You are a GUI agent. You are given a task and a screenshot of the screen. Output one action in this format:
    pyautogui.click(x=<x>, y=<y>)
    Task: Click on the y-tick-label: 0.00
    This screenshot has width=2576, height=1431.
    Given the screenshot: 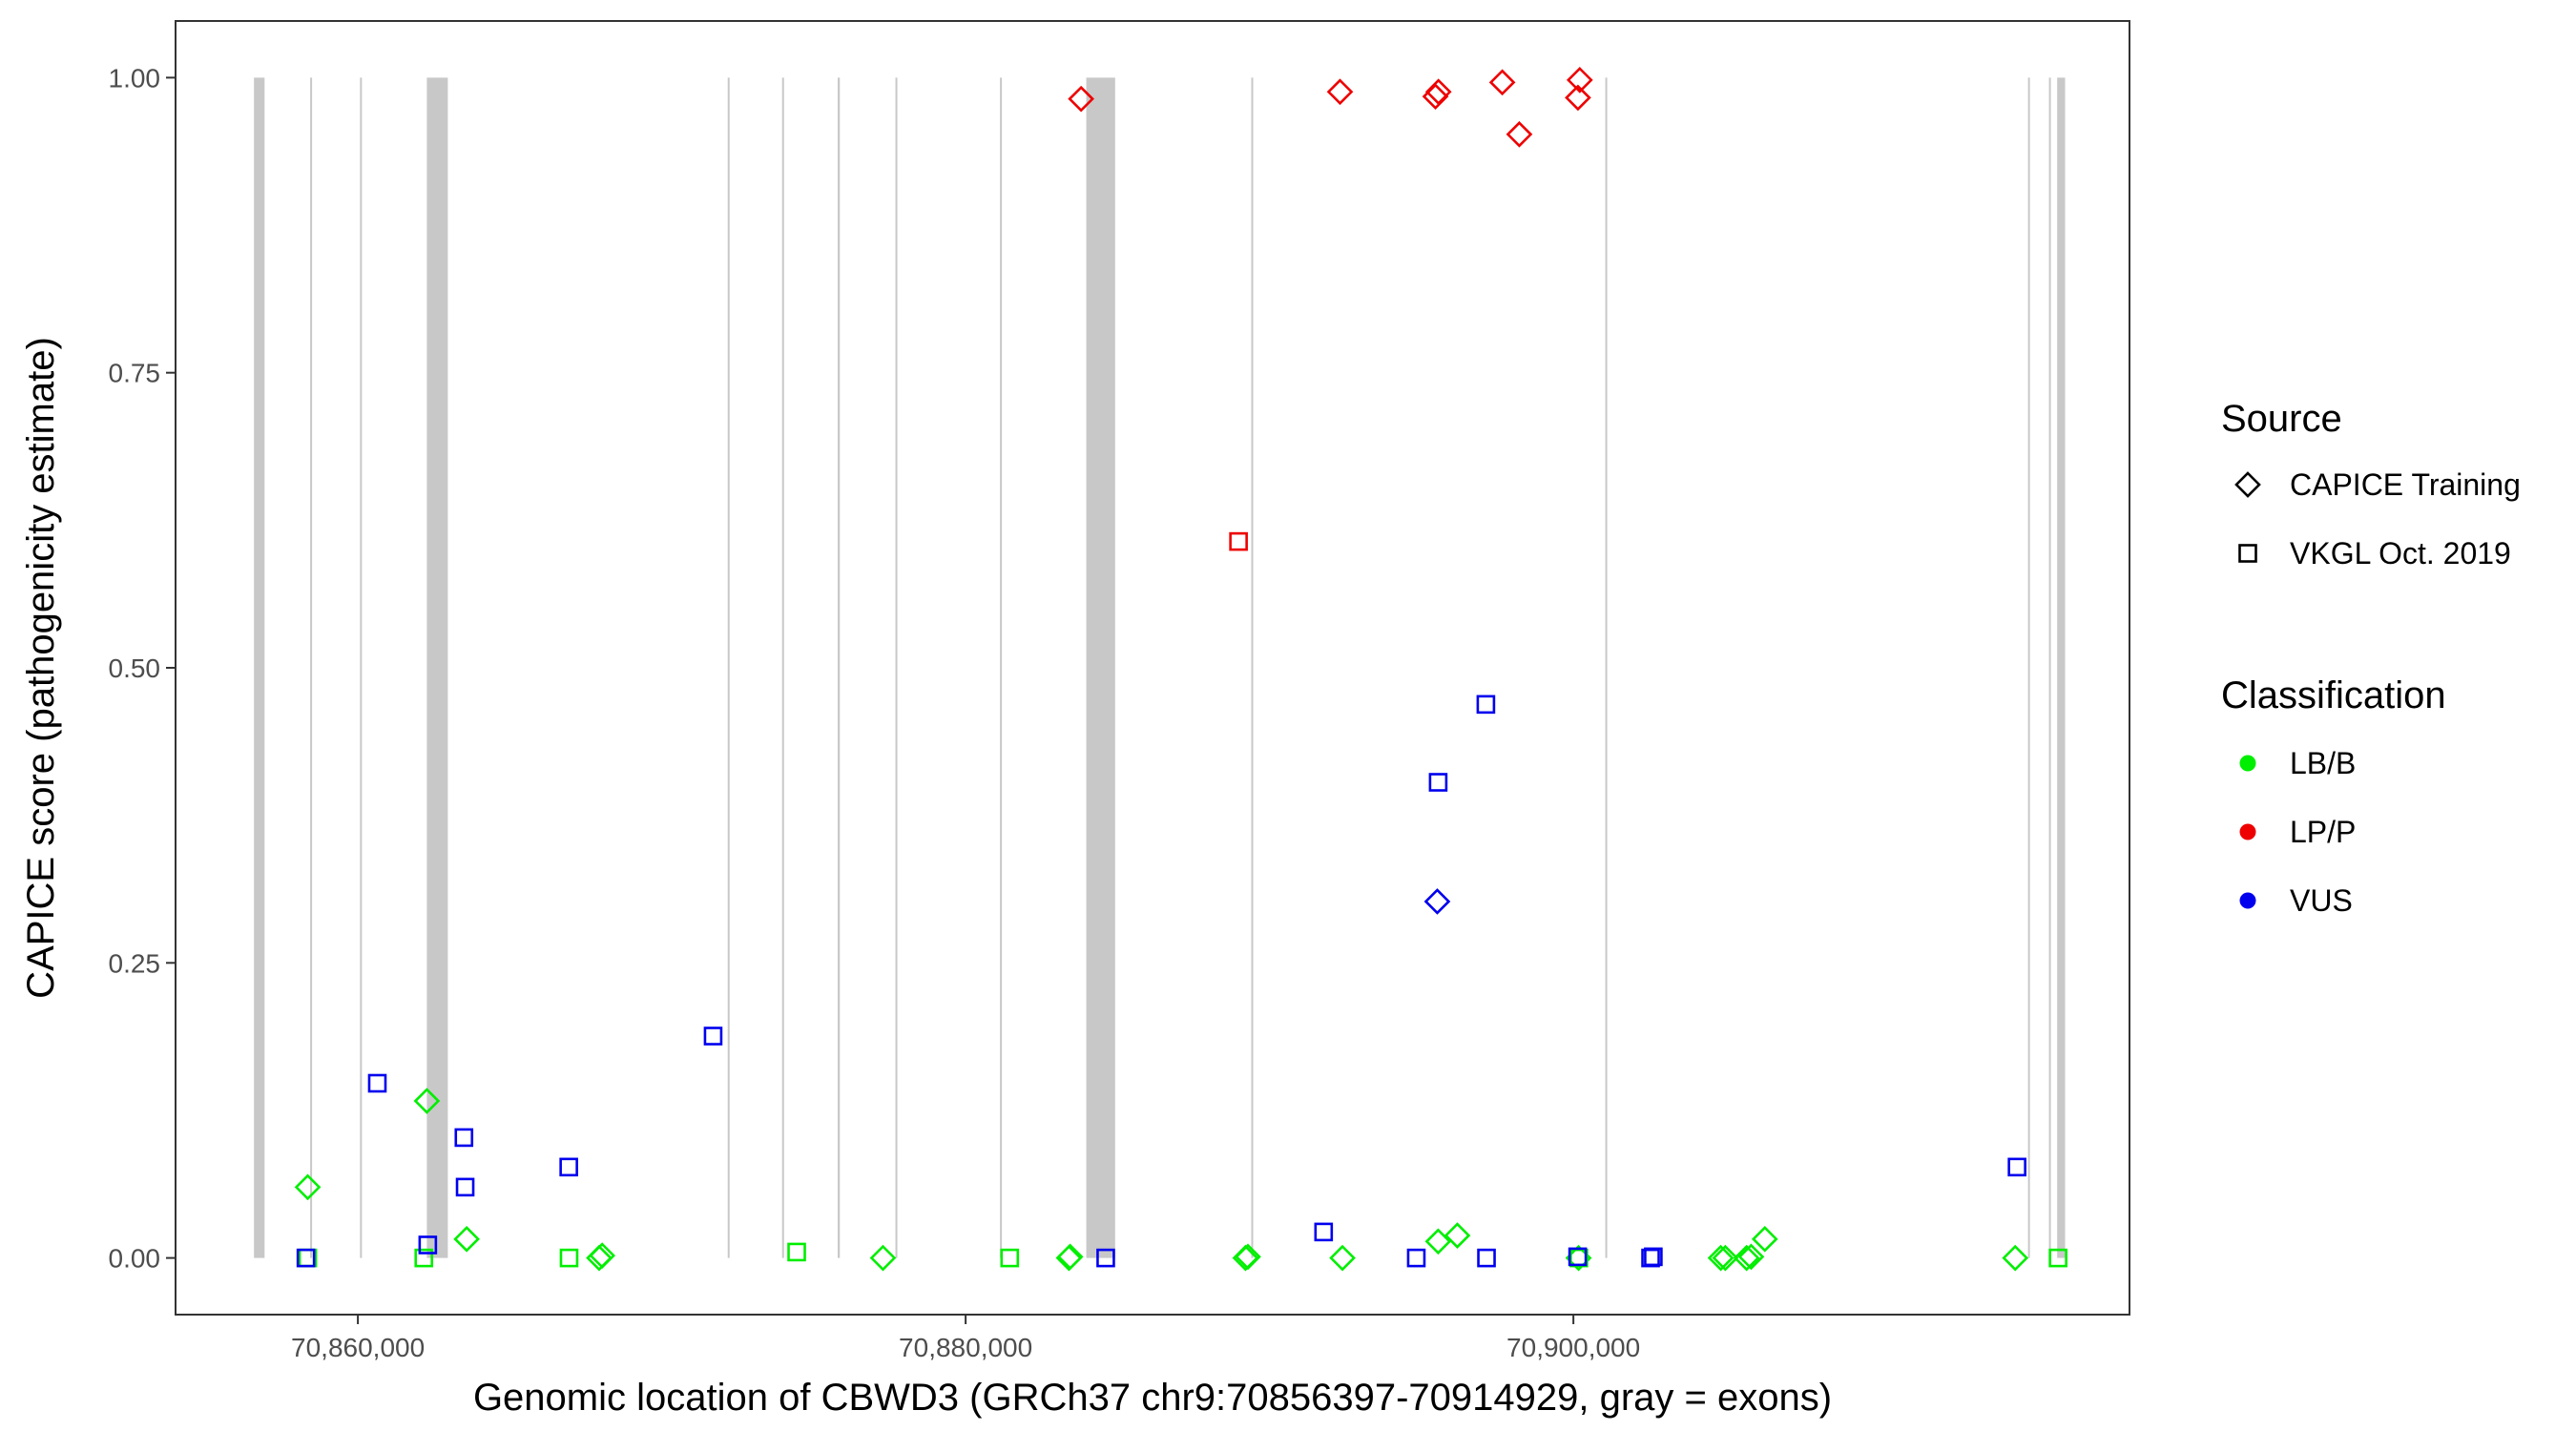 What is the action you would take?
    pyautogui.click(x=135, y=1259)
    